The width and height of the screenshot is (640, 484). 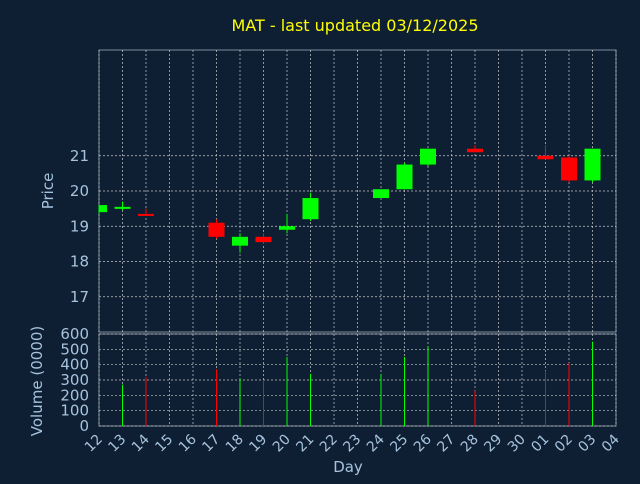 I want to click on price-tick-label: 17, so click(x=79, y=297).